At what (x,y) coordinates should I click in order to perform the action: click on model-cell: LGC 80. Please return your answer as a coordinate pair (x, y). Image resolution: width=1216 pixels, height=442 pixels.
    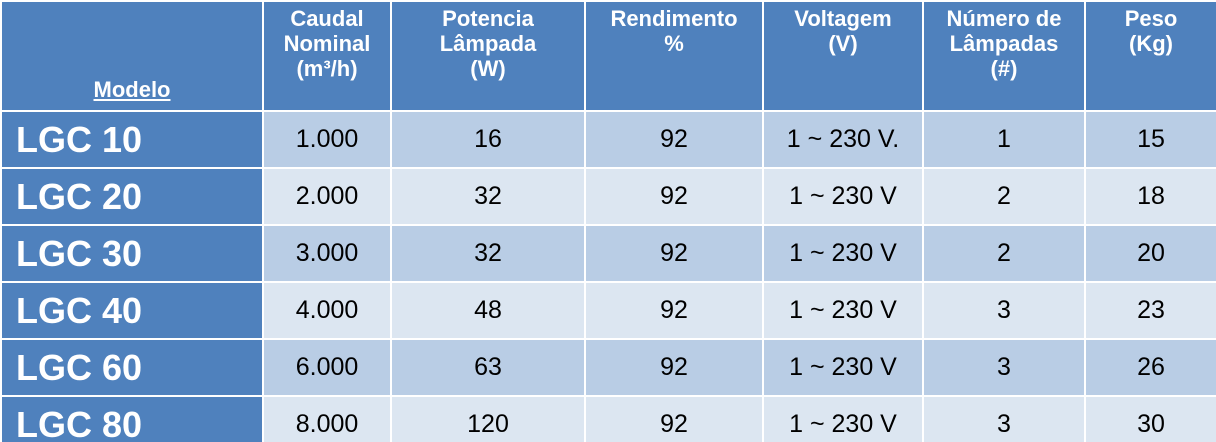
    Looking at the image, I should click on (132, 418).